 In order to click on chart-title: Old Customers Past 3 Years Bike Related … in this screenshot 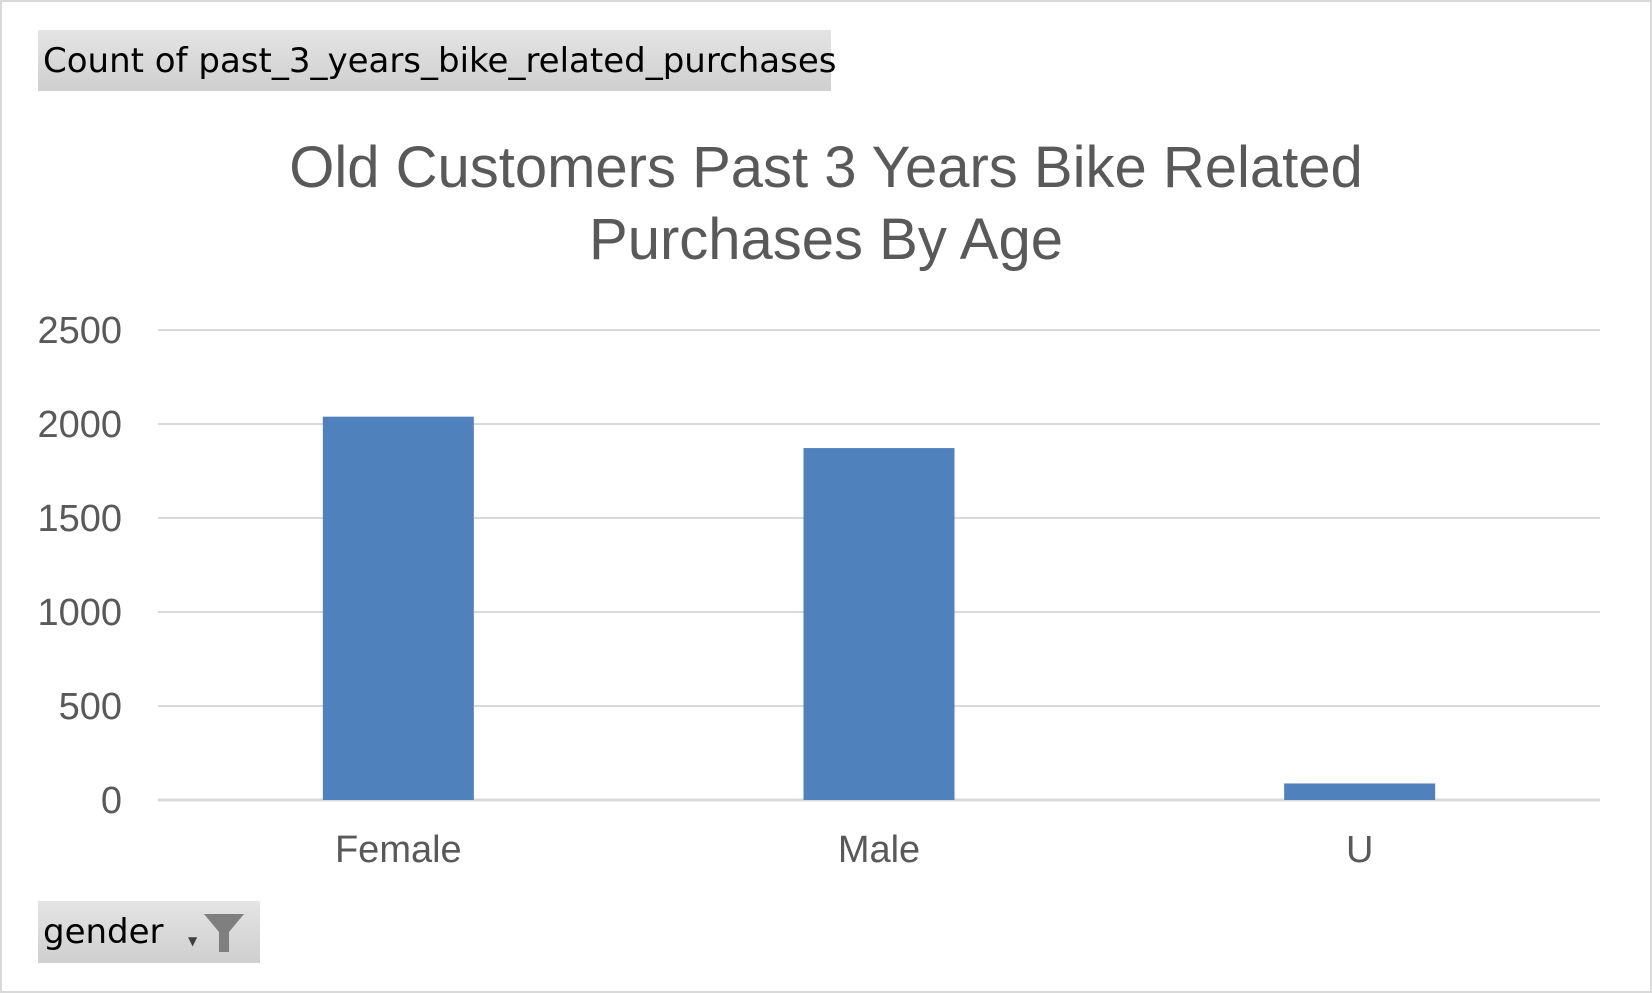, I will do `click(826, 204)`.